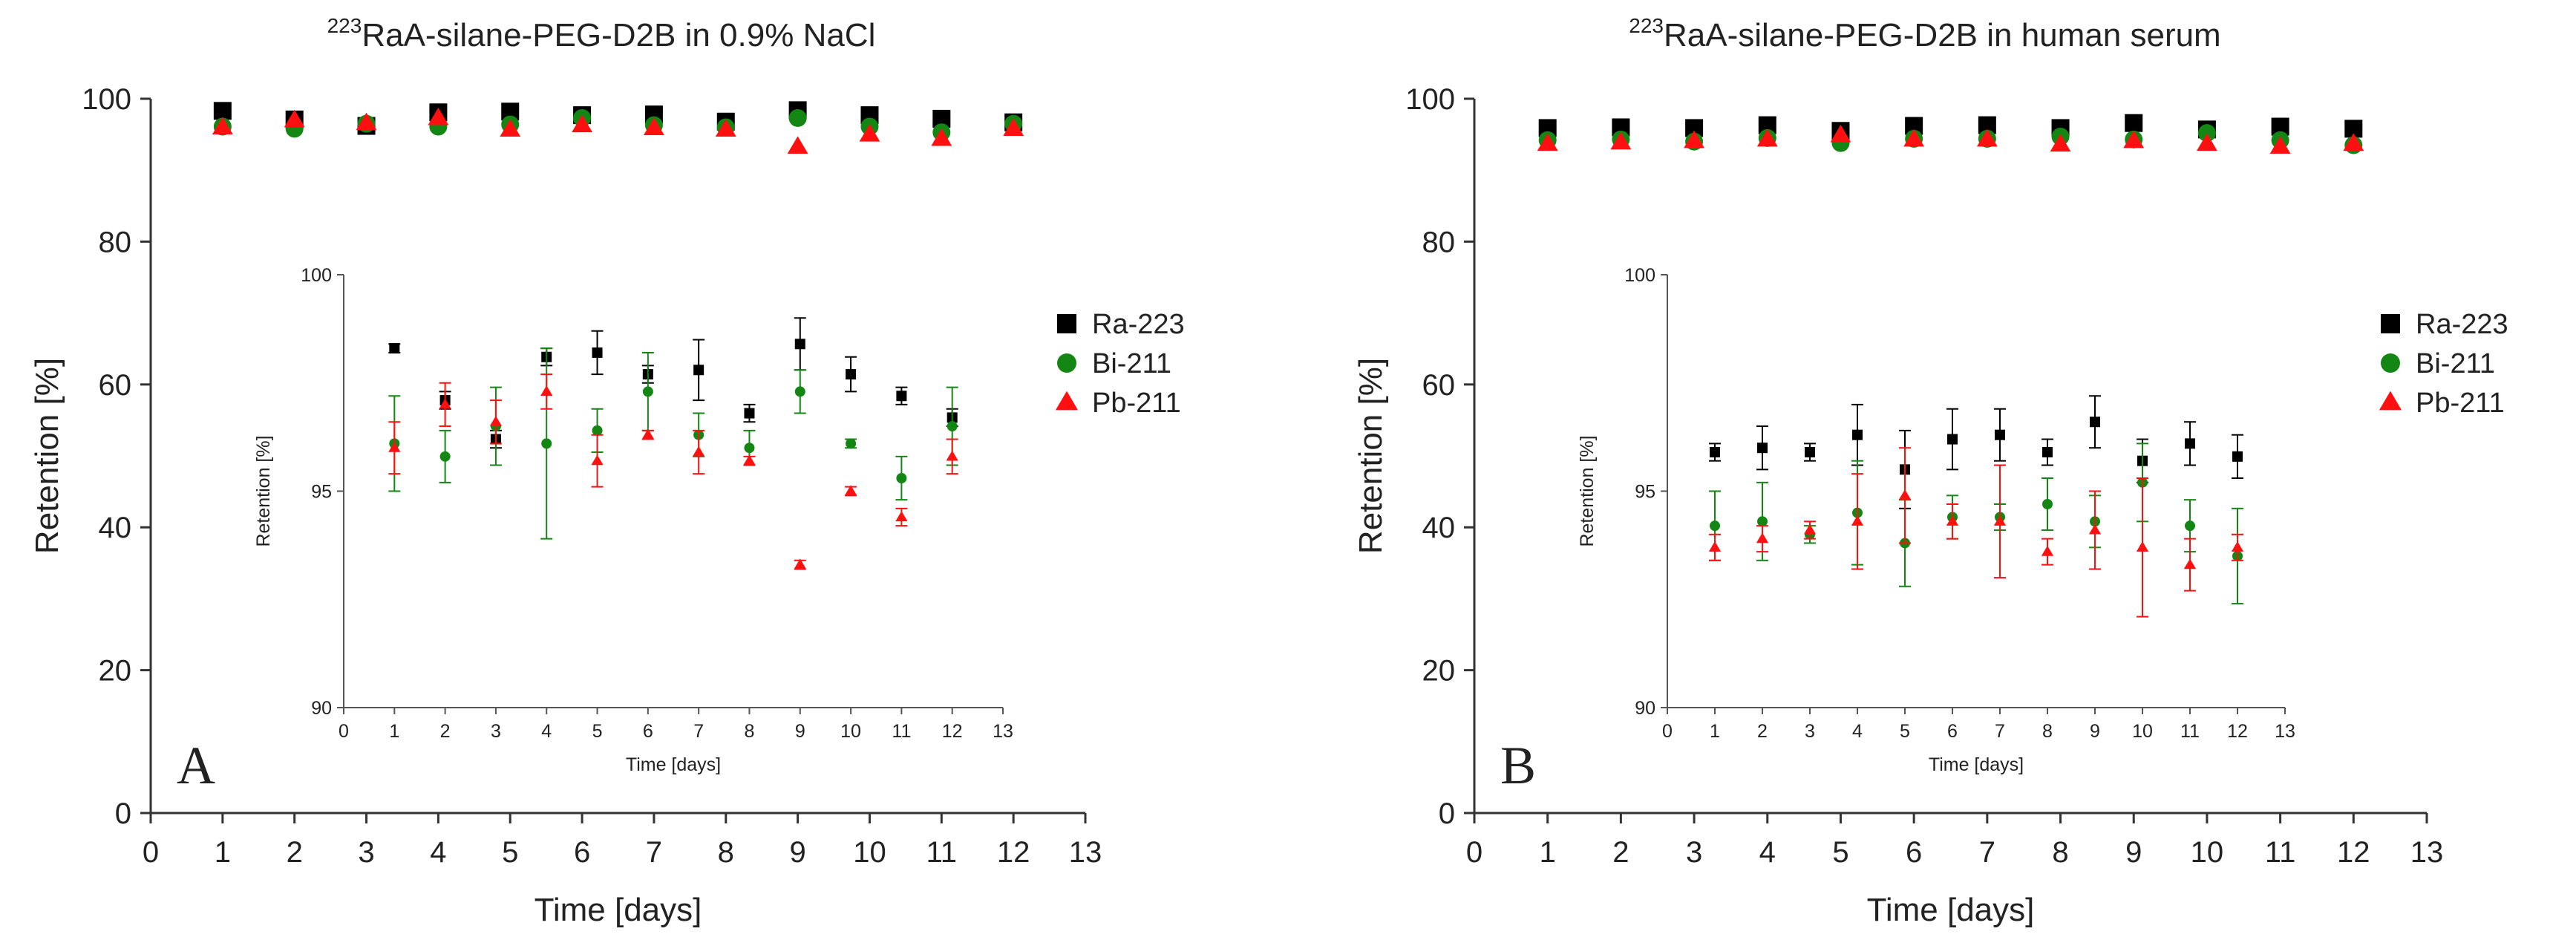 The image size is (2576, 940). What do you see at coordinates (2048, 731) in the screenshot?
I see `inset-x-tick-label: 8` at bounding box center [2048, 731].